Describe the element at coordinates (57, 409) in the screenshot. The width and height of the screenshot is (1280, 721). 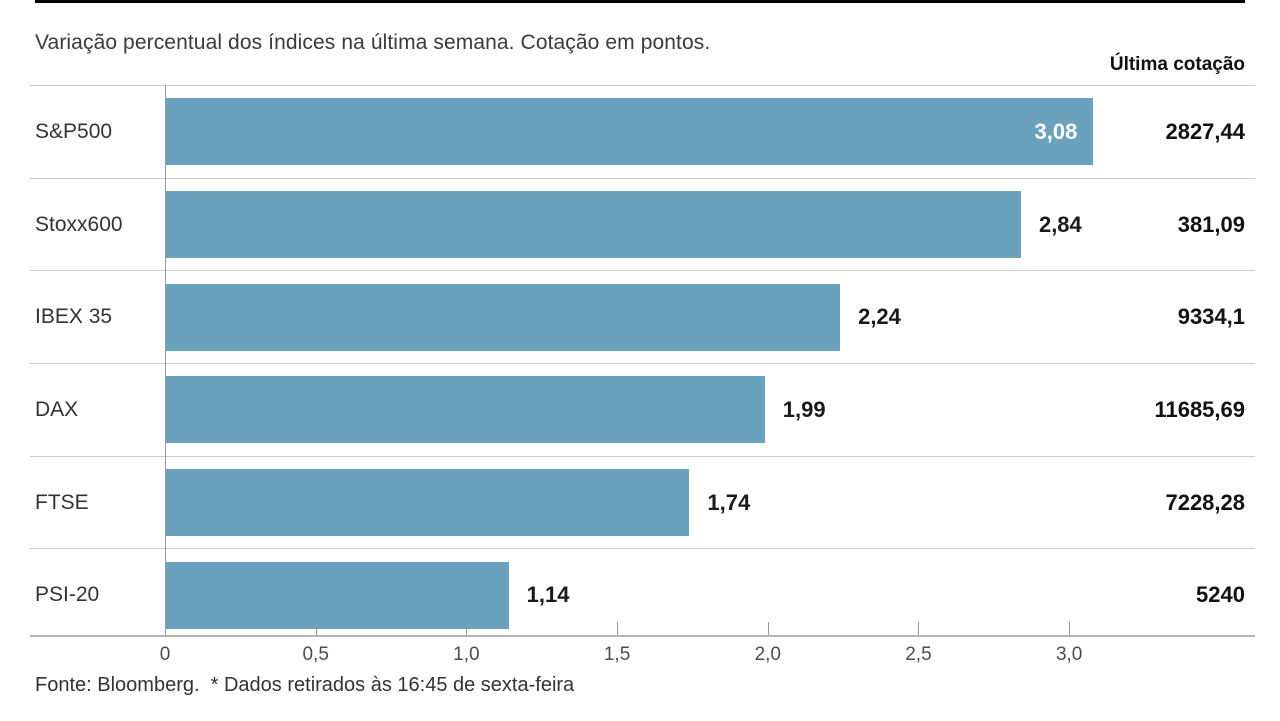
I see `category-label: DAX` at that location.